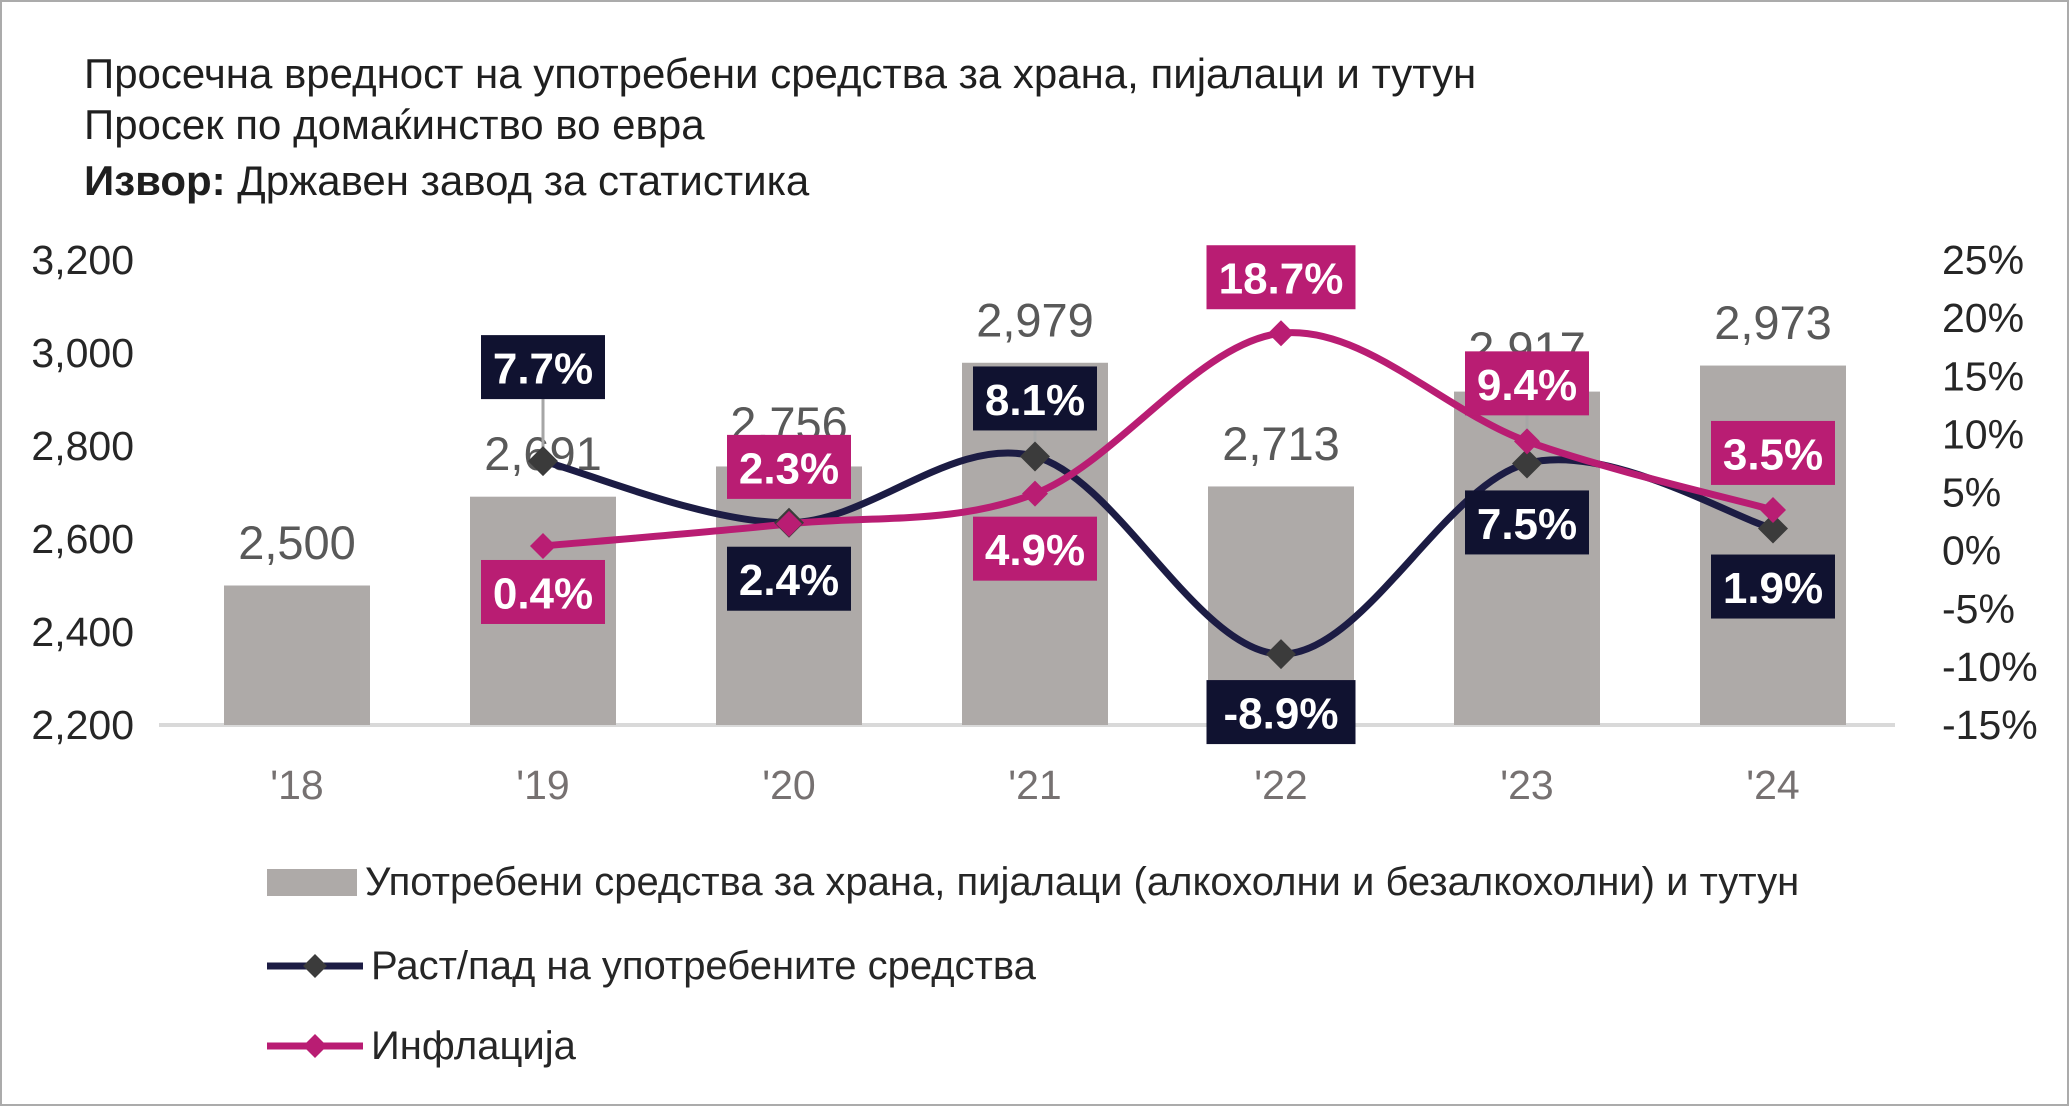  I want to click on x-axis-category-label: '21, so click(1034, 785).